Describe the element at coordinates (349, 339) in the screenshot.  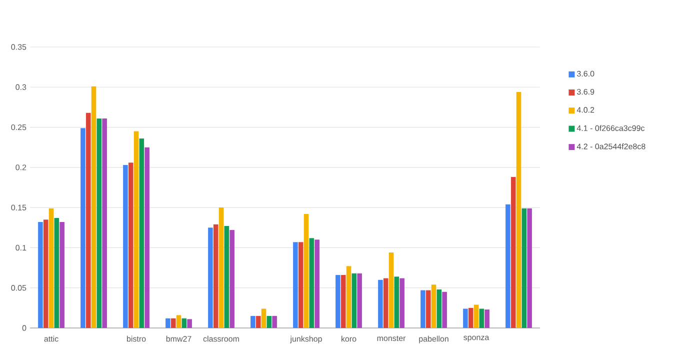
I see `x-tick-label: koro` at that location.